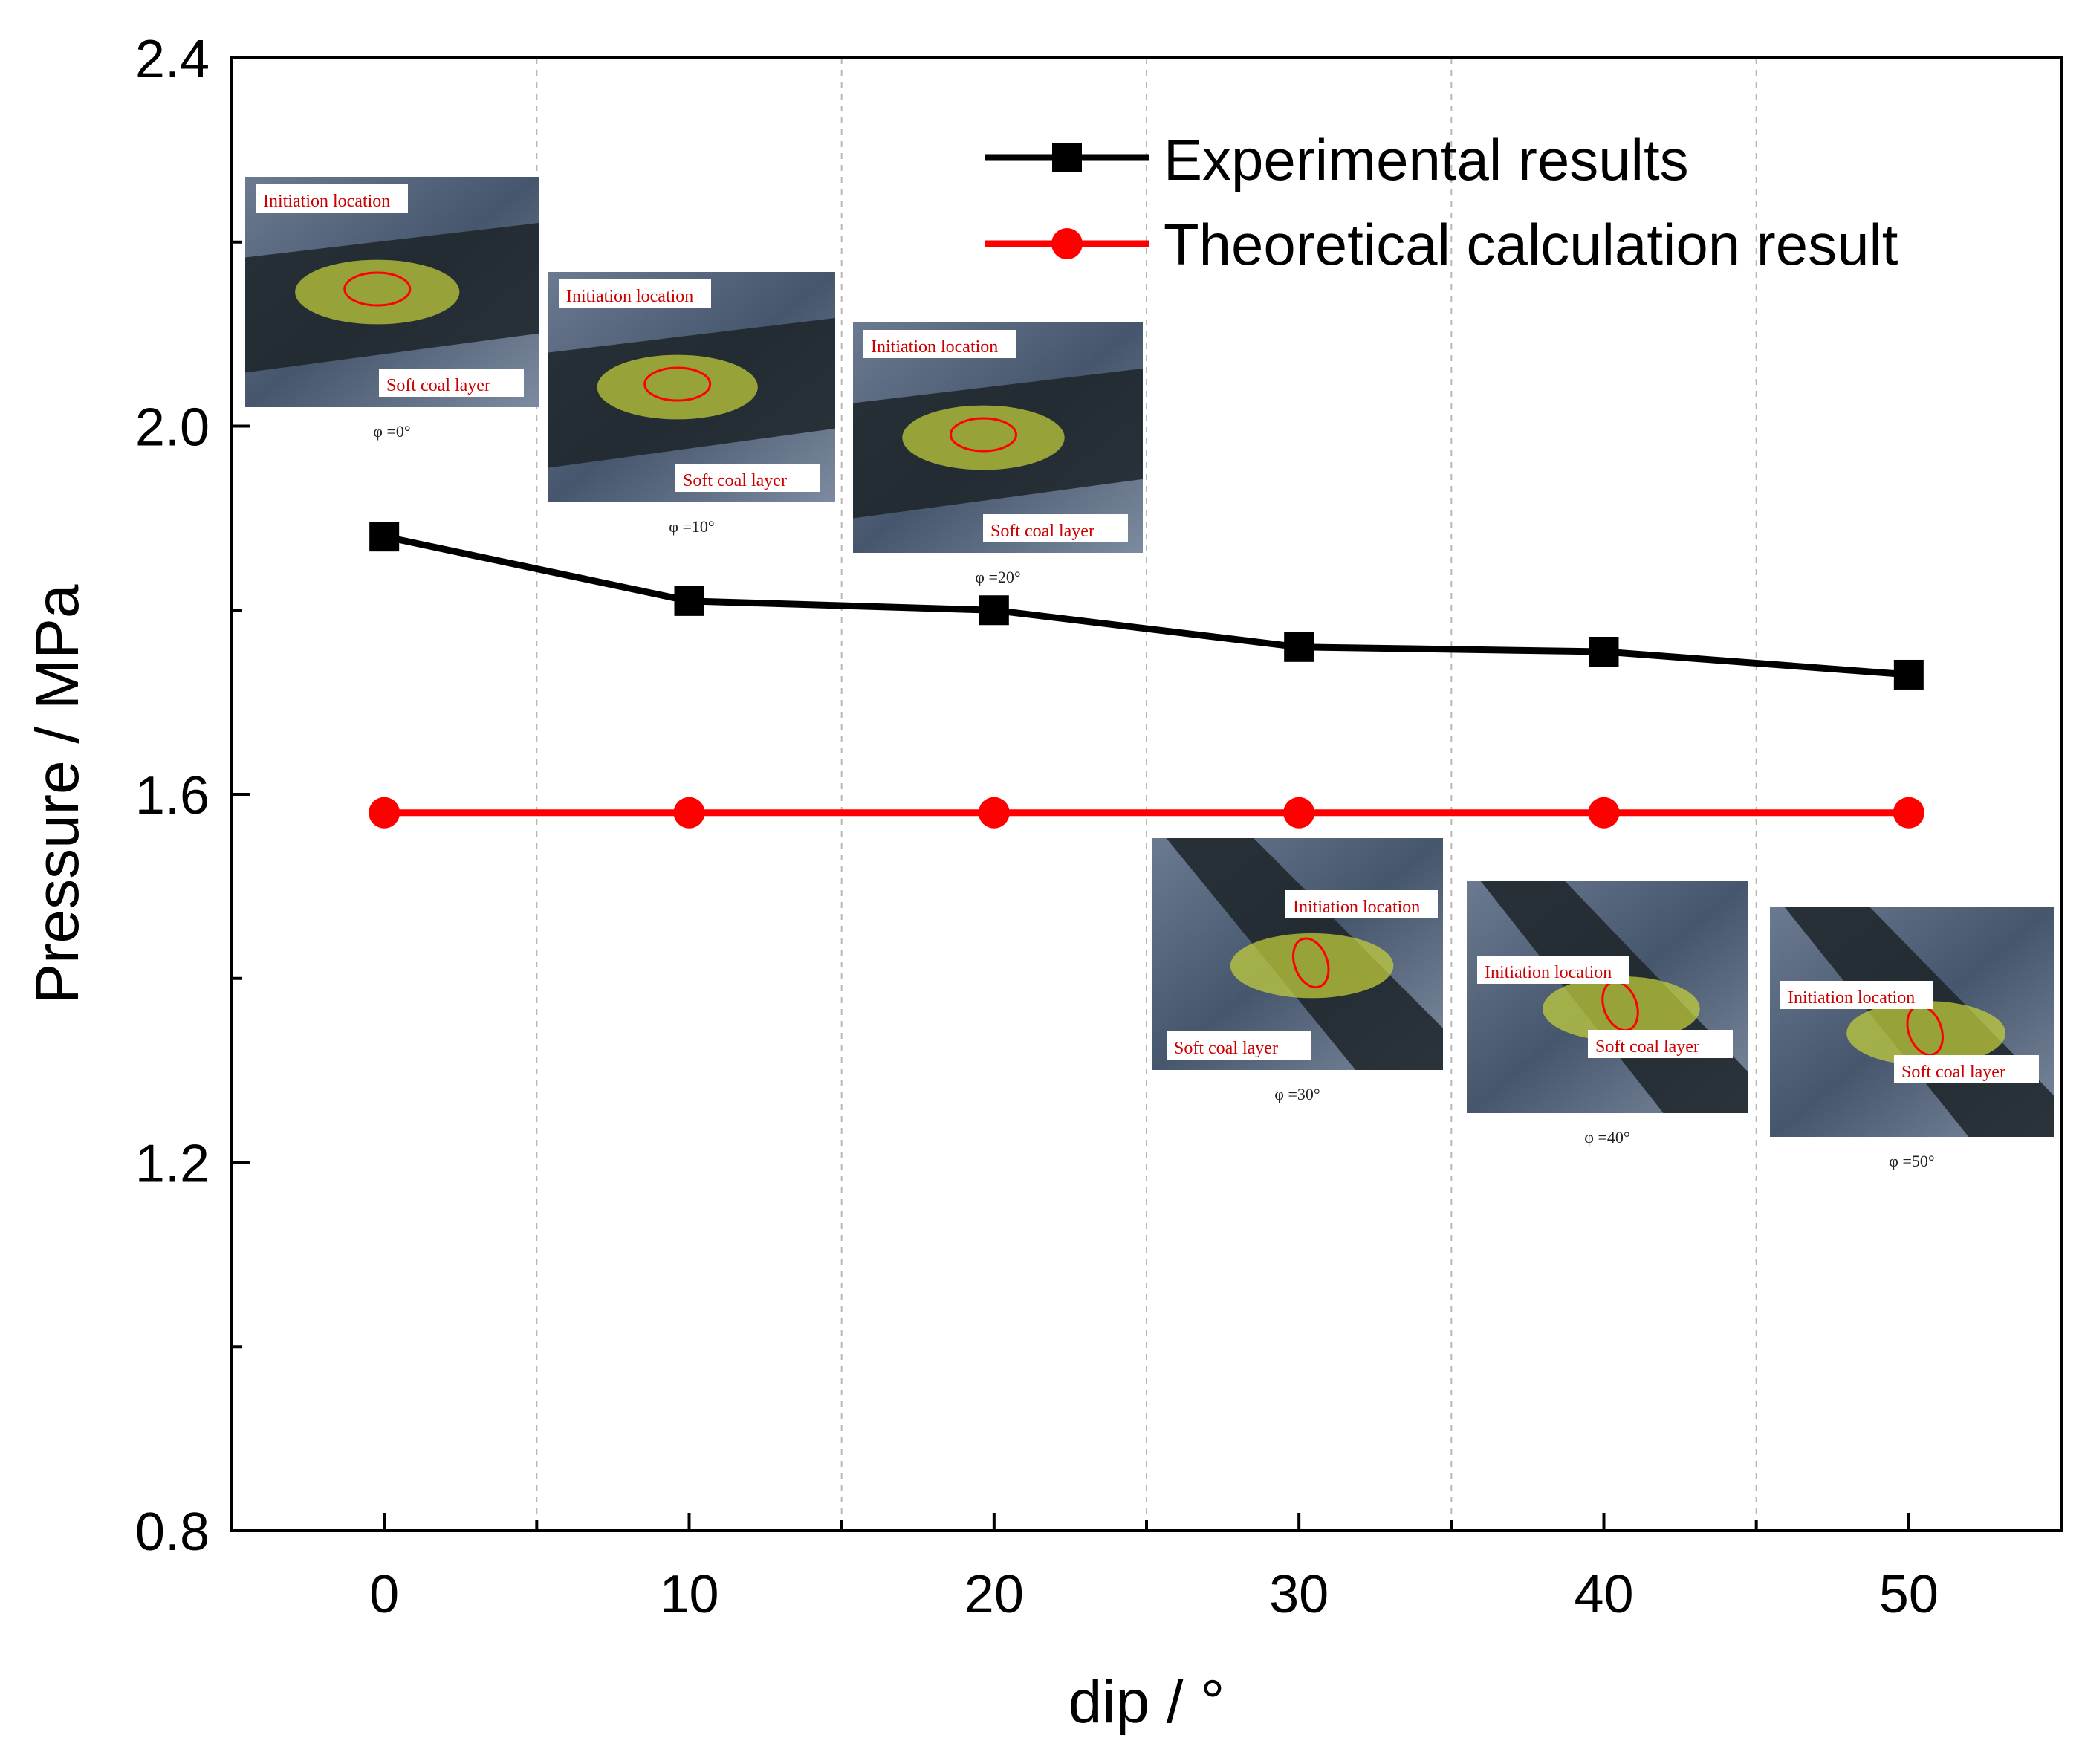 This screenshot has width=2082, height=1764. What do you see at coordinates (1299, 1594) in the screenshot?
I see `x-tick-label: 30` at bounding box center [1299, 1594].